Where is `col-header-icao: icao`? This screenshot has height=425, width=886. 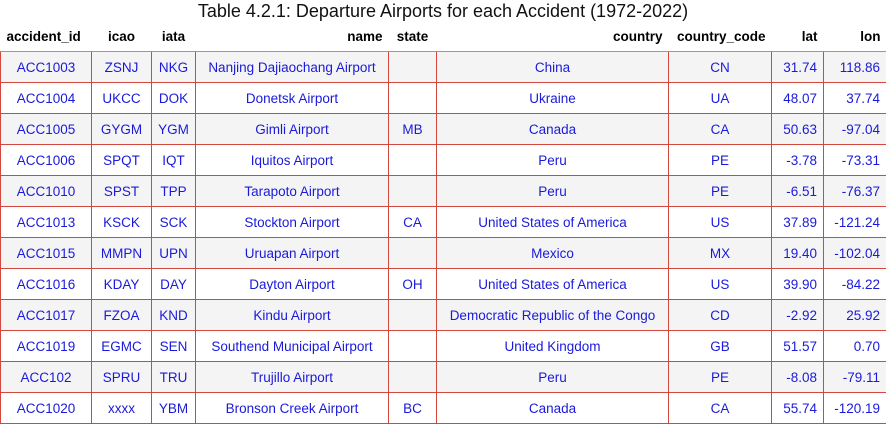
col-header-icao: icao is located at coordinates (121, 37).